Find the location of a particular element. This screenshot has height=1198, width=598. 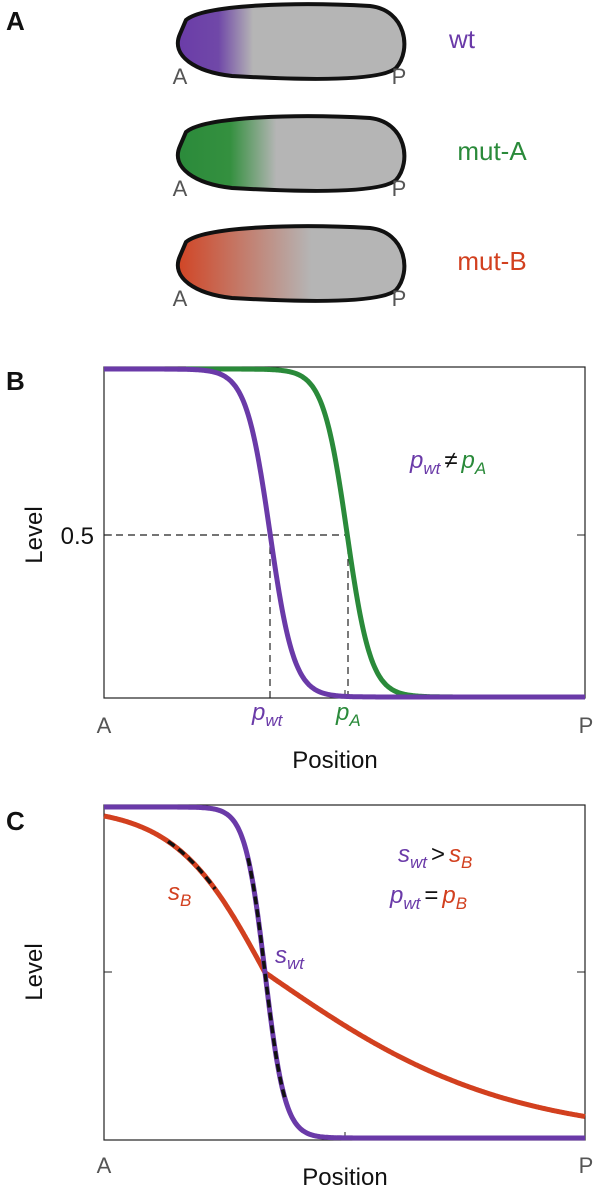

relation: = is located at coordinates (431, 895).